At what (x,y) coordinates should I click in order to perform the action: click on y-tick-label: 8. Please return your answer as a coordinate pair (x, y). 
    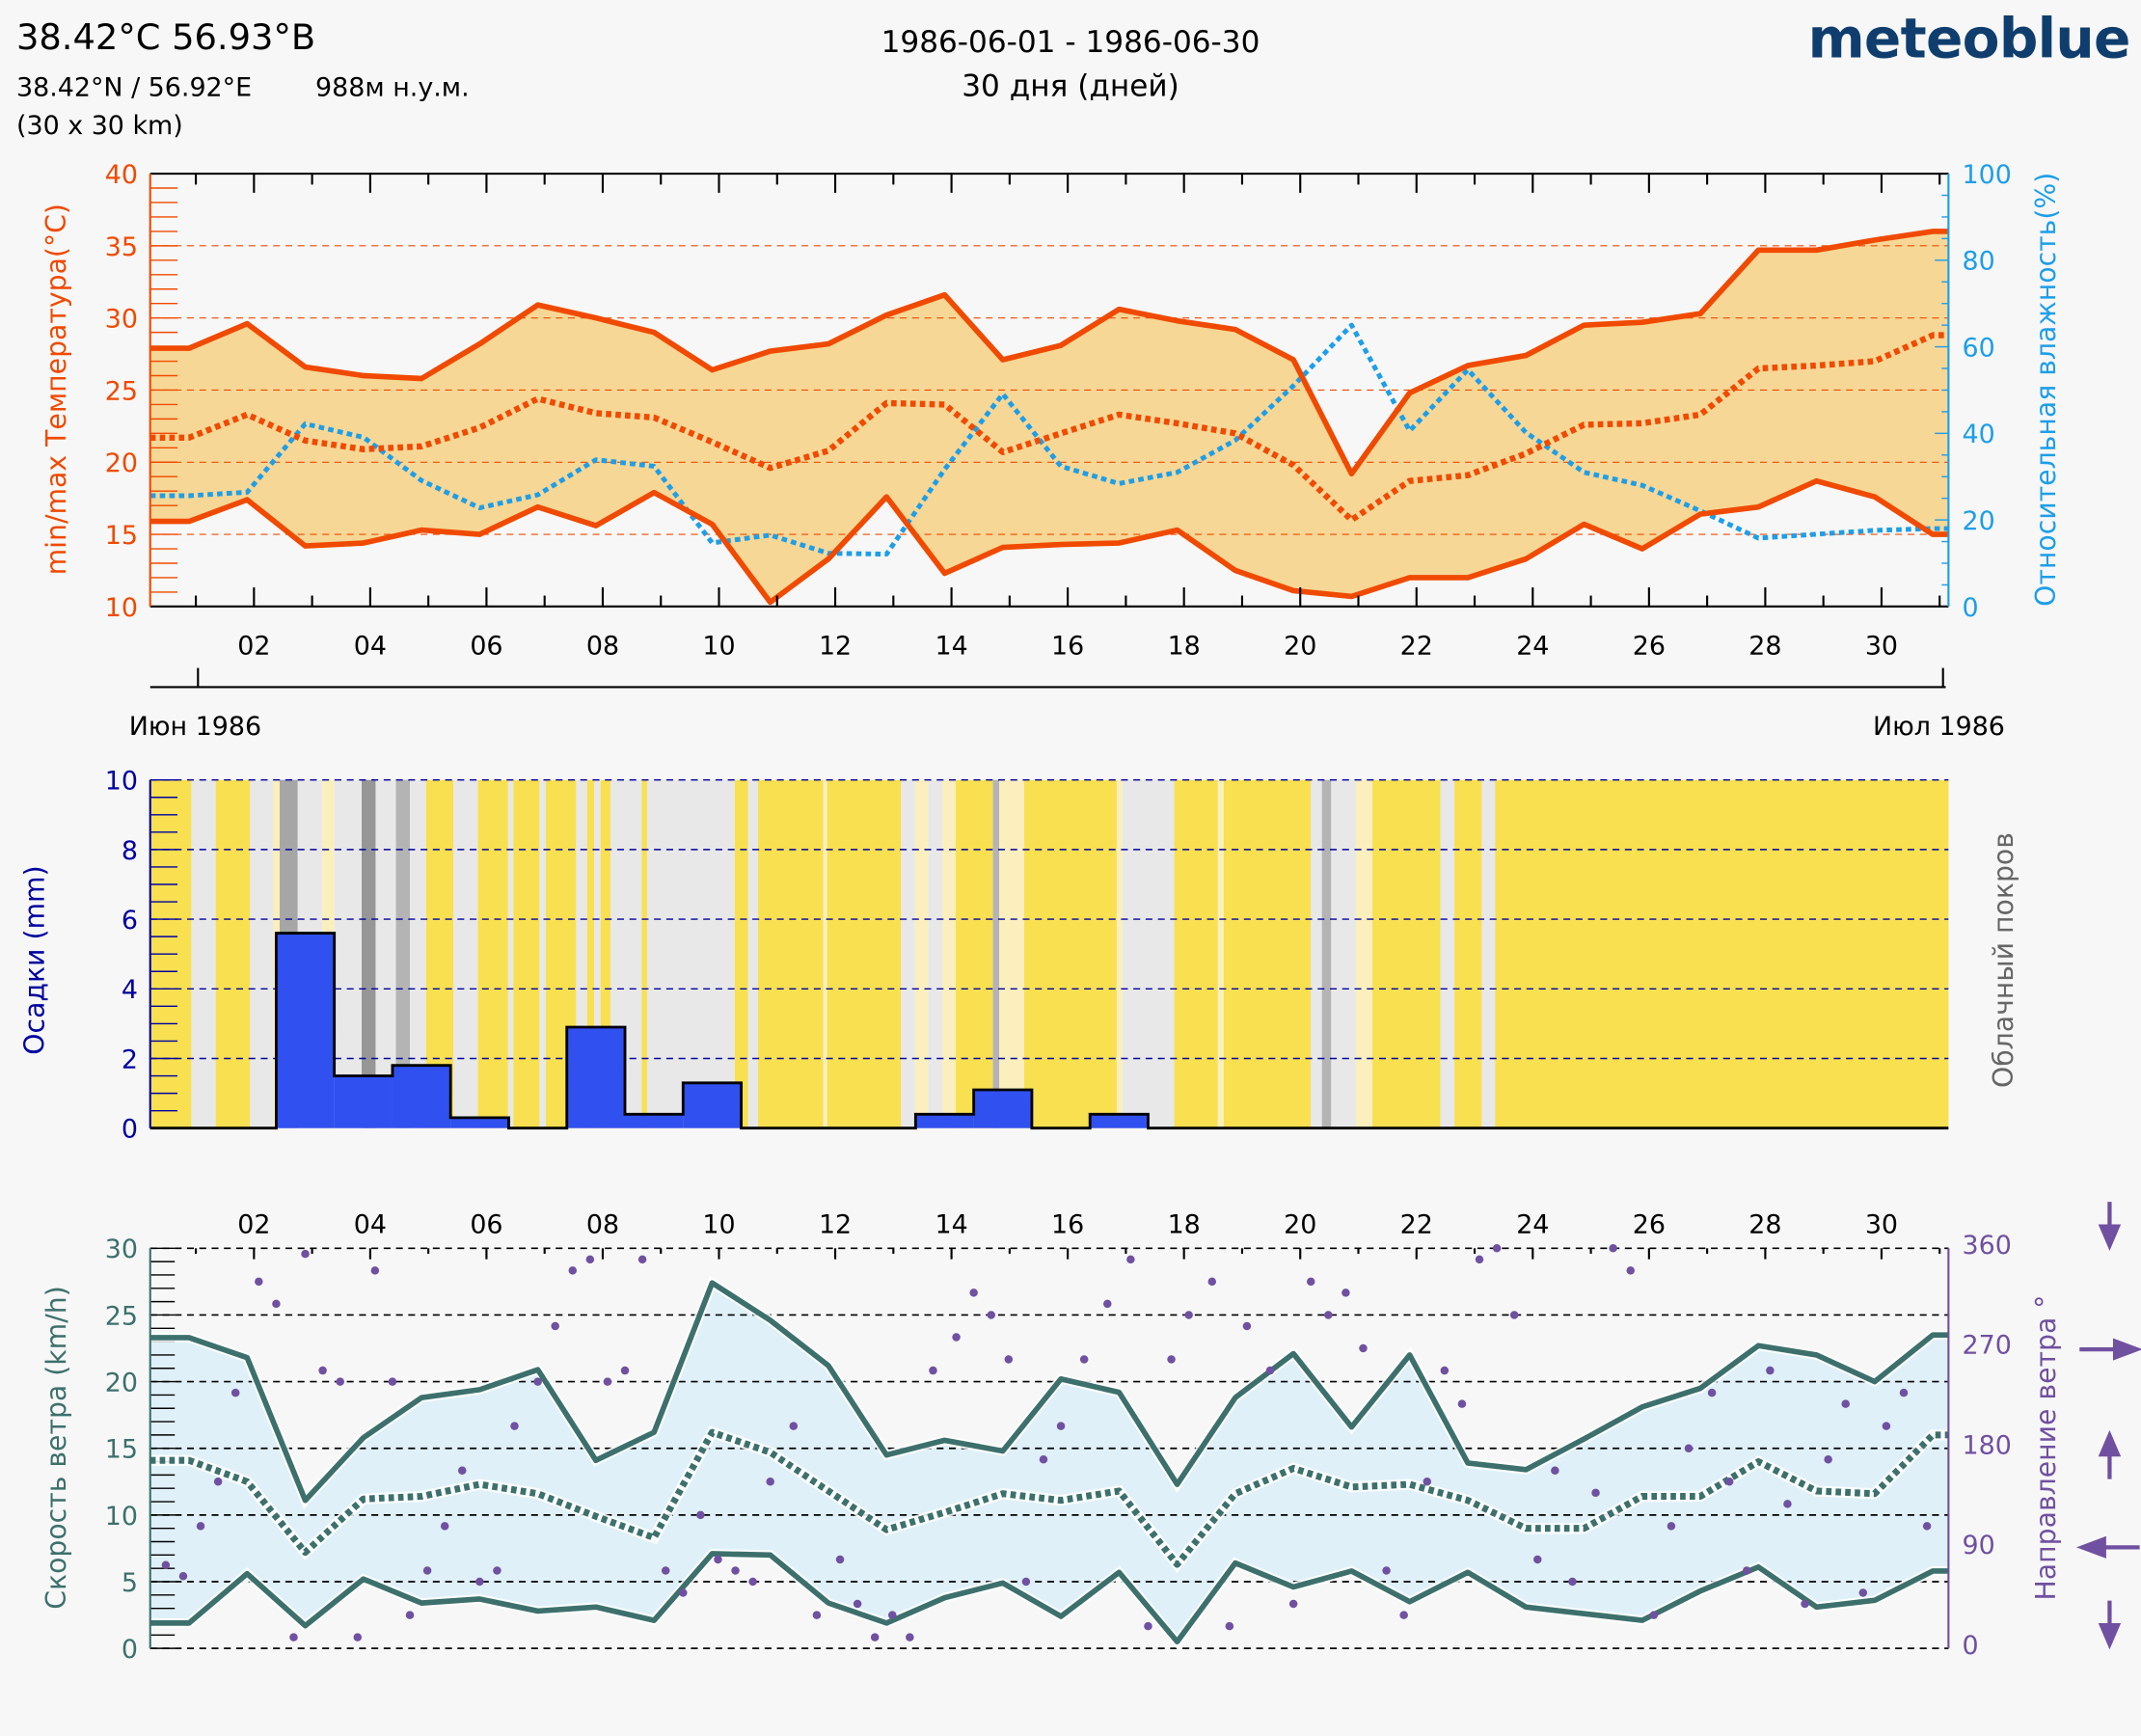
    Looking at the image, I should click on (130, 851).